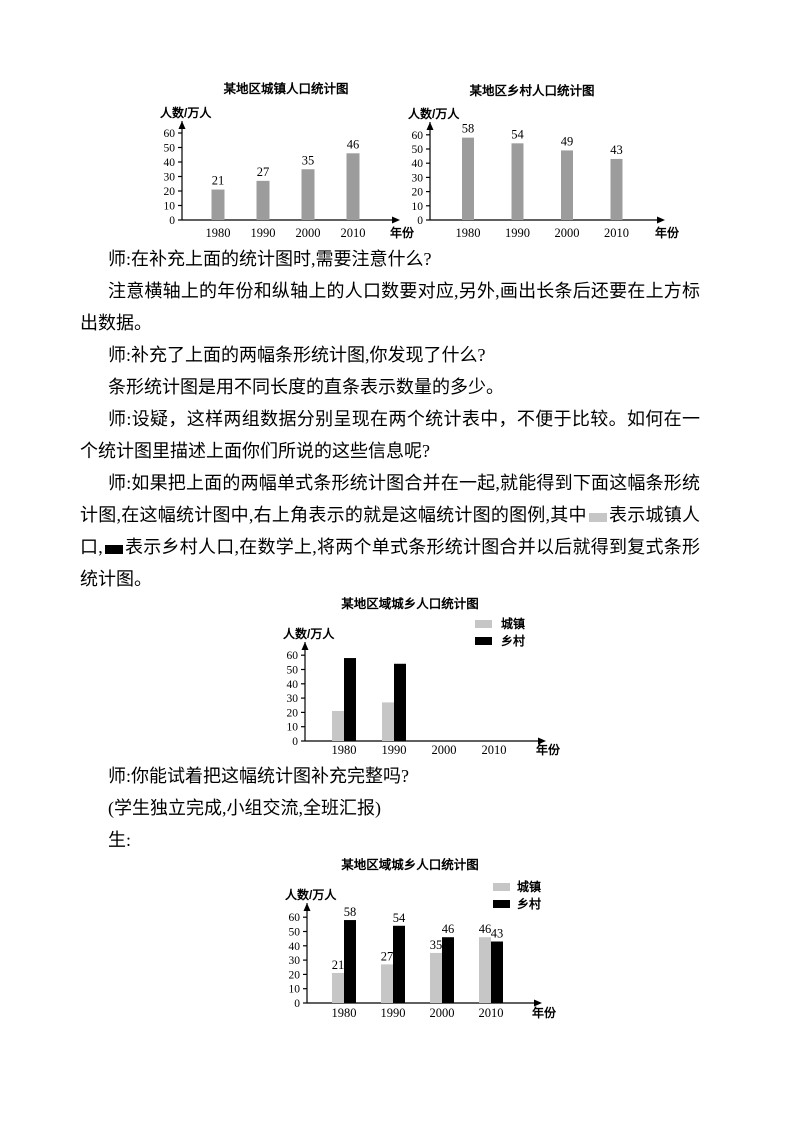 Image resolution: width=794 pixels, height=1123 pixels. Describe the element at coordinates (436, 977) in the screenshot. I see `bar-城镇-2000` at that location.